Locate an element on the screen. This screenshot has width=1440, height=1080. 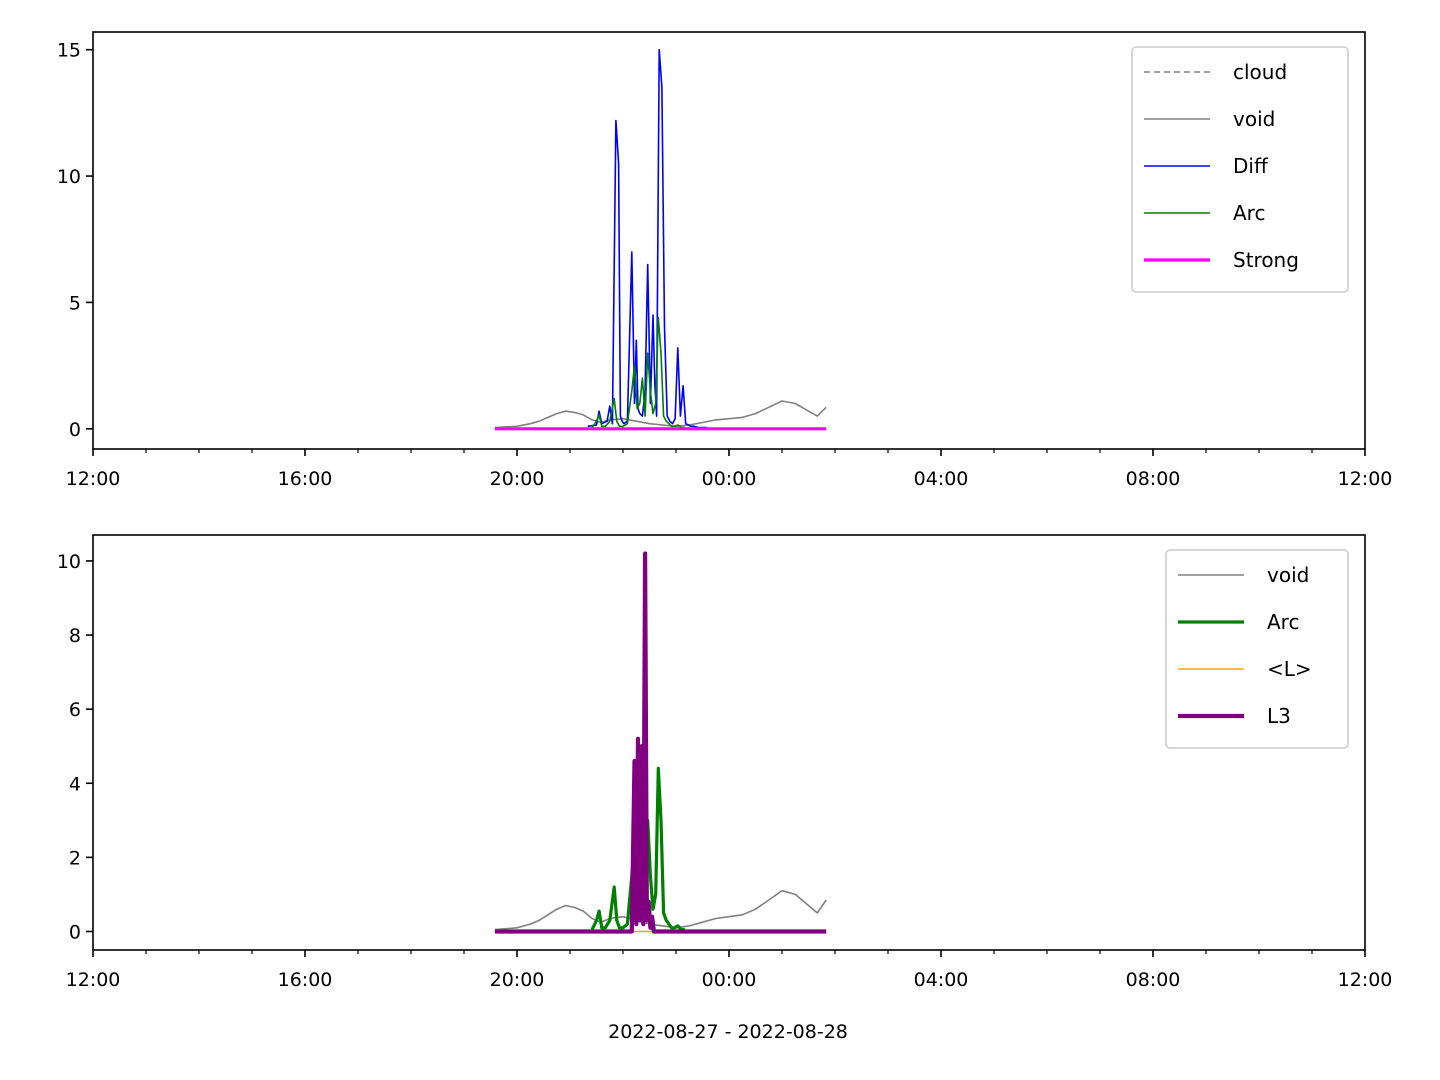
y-tick-label: 5 is located at coordinates (75, 303).